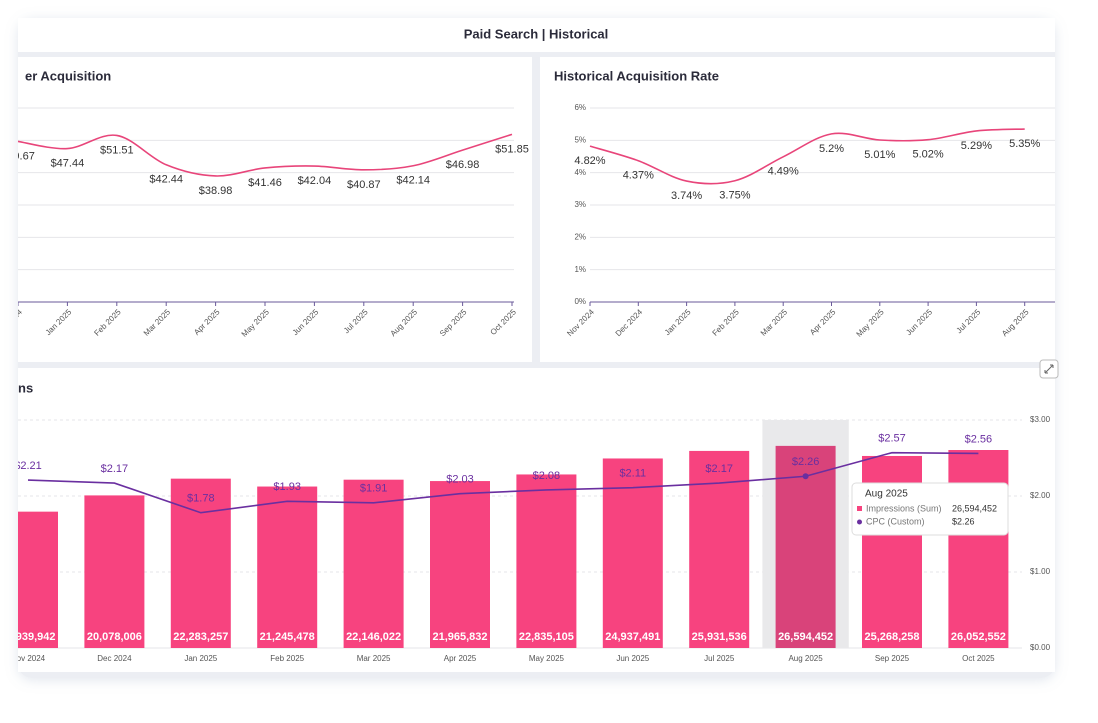 The width and height of the screenshot is (1098, 723). I want to click on y-tick-label: 2%, so click(580, 236).